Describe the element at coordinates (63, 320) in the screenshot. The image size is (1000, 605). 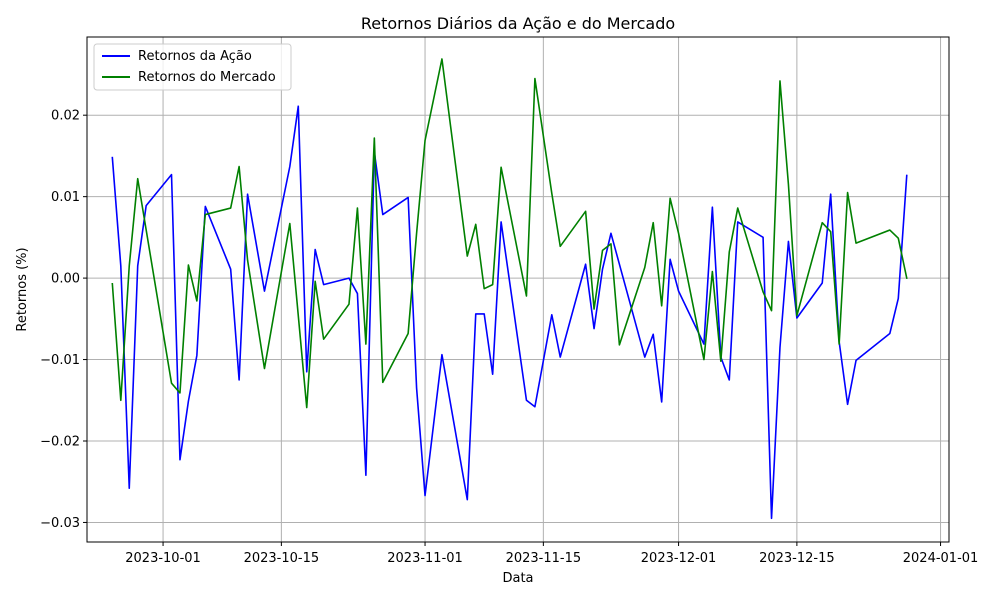
I see `y-axis-ticks: −0.03 −0.02 −0.01 0.00 0.01 0.02` at that location.